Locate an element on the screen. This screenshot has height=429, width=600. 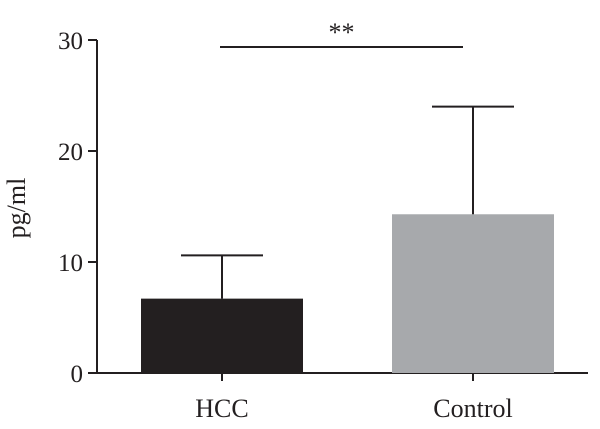
bar-hcc is located at coordinates (222, 335).